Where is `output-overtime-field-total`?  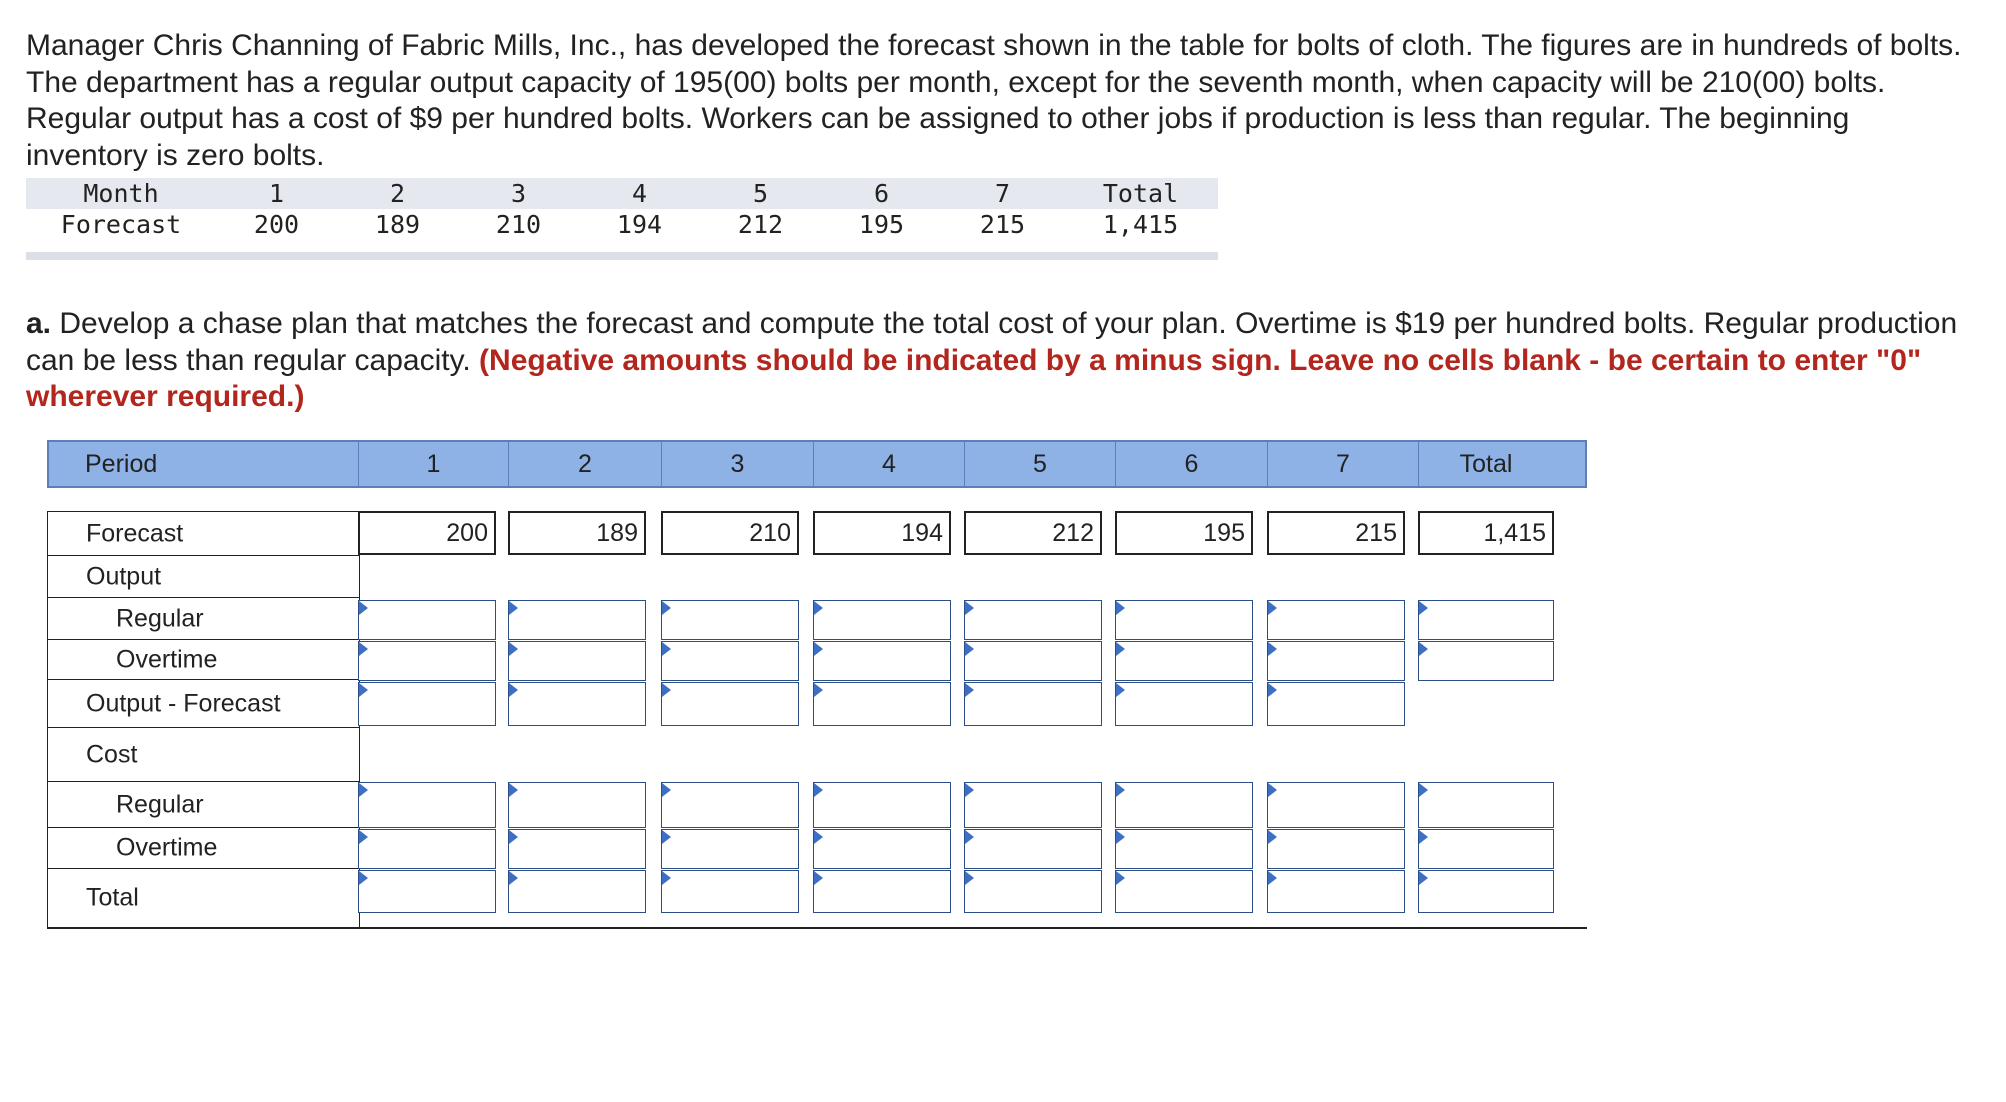
output-overtime-field-total is located at coordinates (1486, 661).